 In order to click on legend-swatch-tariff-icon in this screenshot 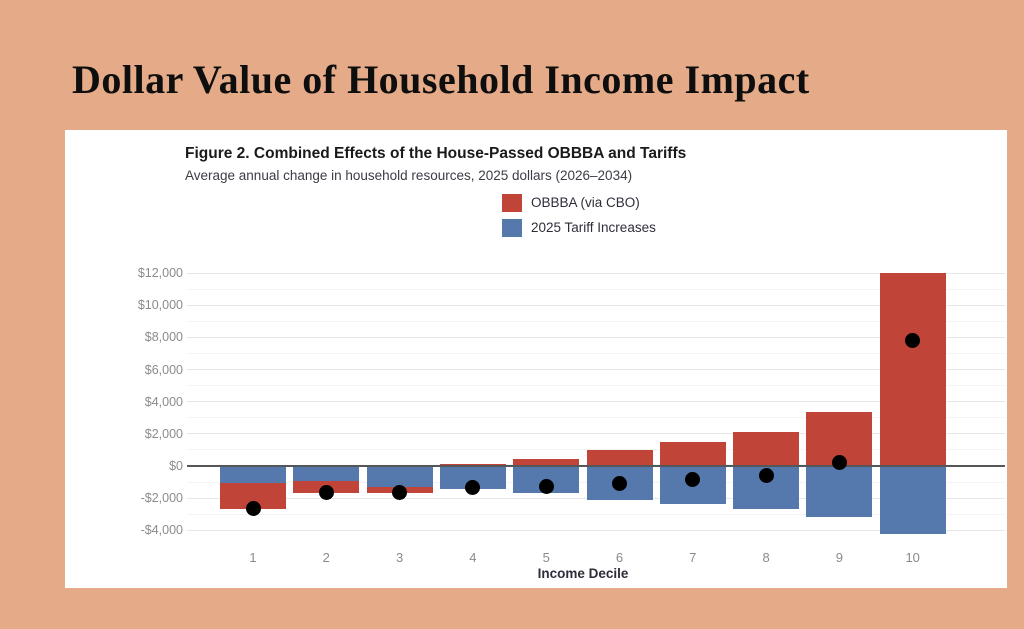, I will do `click(512, 227)`.